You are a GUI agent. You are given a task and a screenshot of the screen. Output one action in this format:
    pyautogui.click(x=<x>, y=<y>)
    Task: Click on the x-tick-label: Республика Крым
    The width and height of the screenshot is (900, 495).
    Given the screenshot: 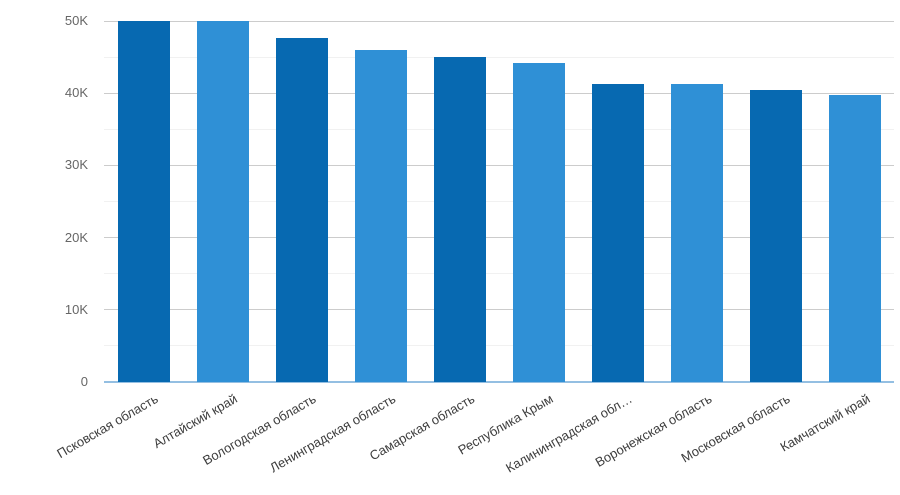 What is the action you would take?
    pyautogui.click(x=505, y=424)
    